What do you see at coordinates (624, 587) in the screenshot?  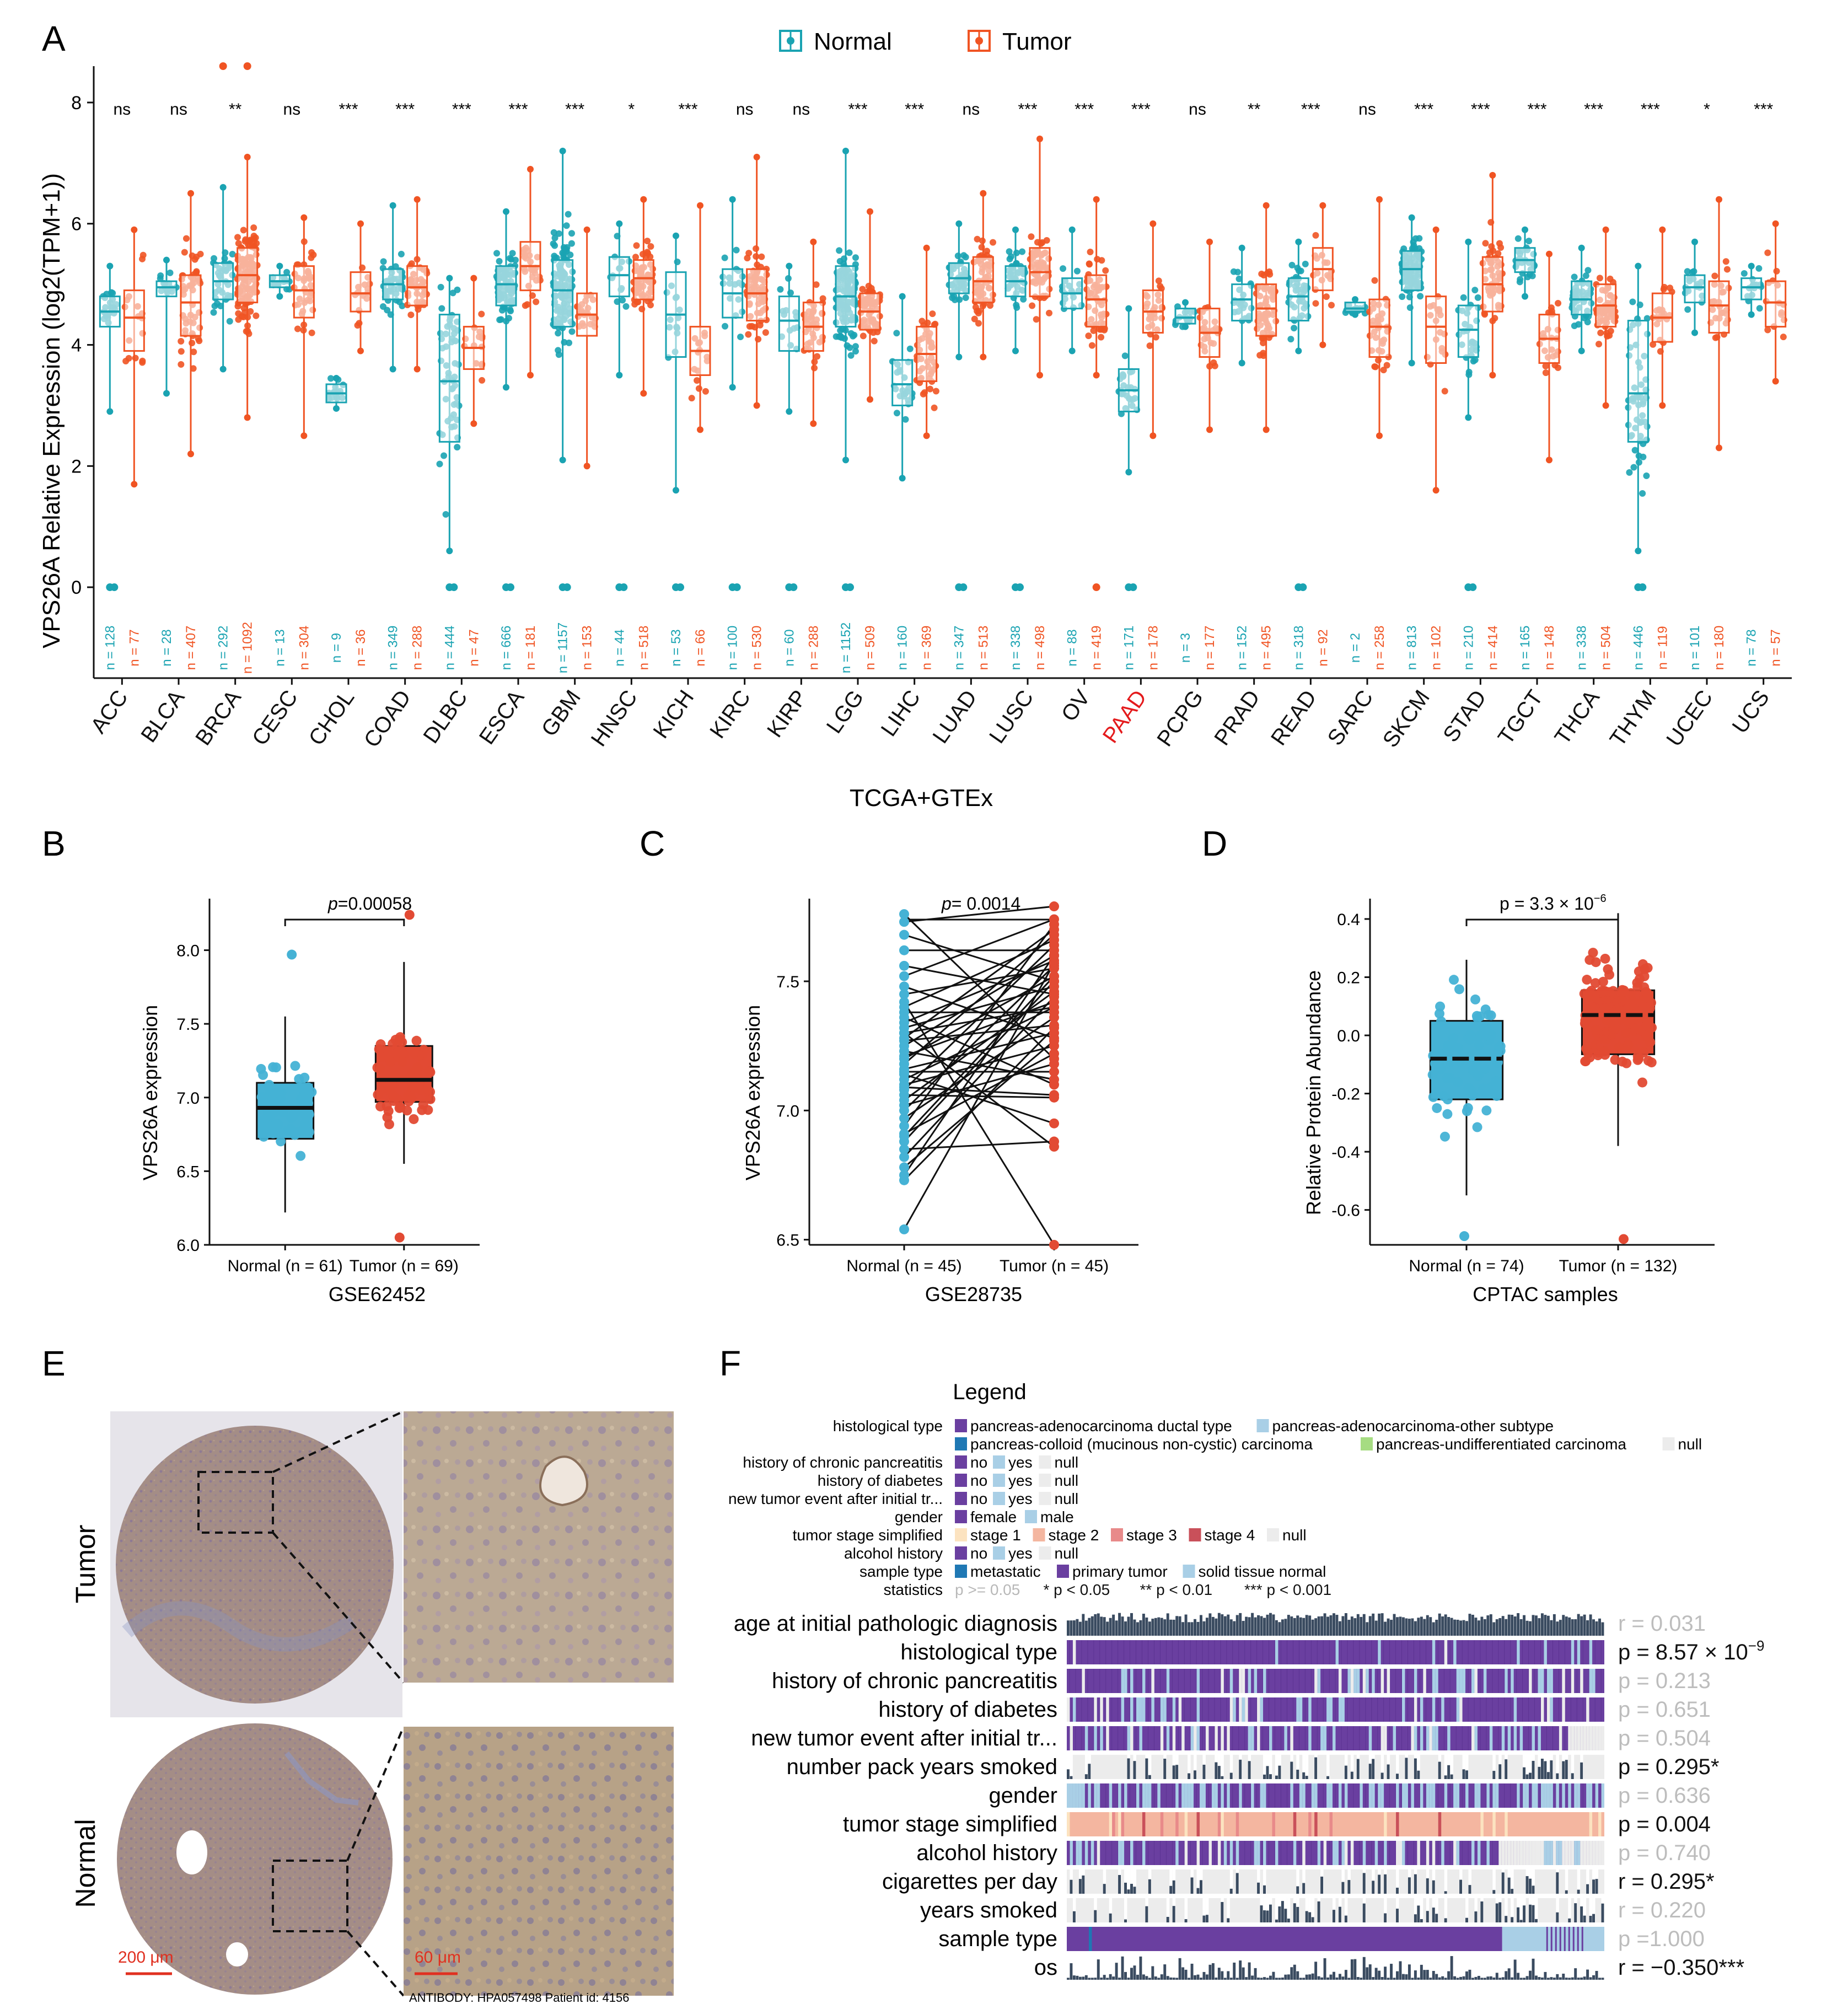 I see `a-outlier-normal` at bounding box center [624, 587].